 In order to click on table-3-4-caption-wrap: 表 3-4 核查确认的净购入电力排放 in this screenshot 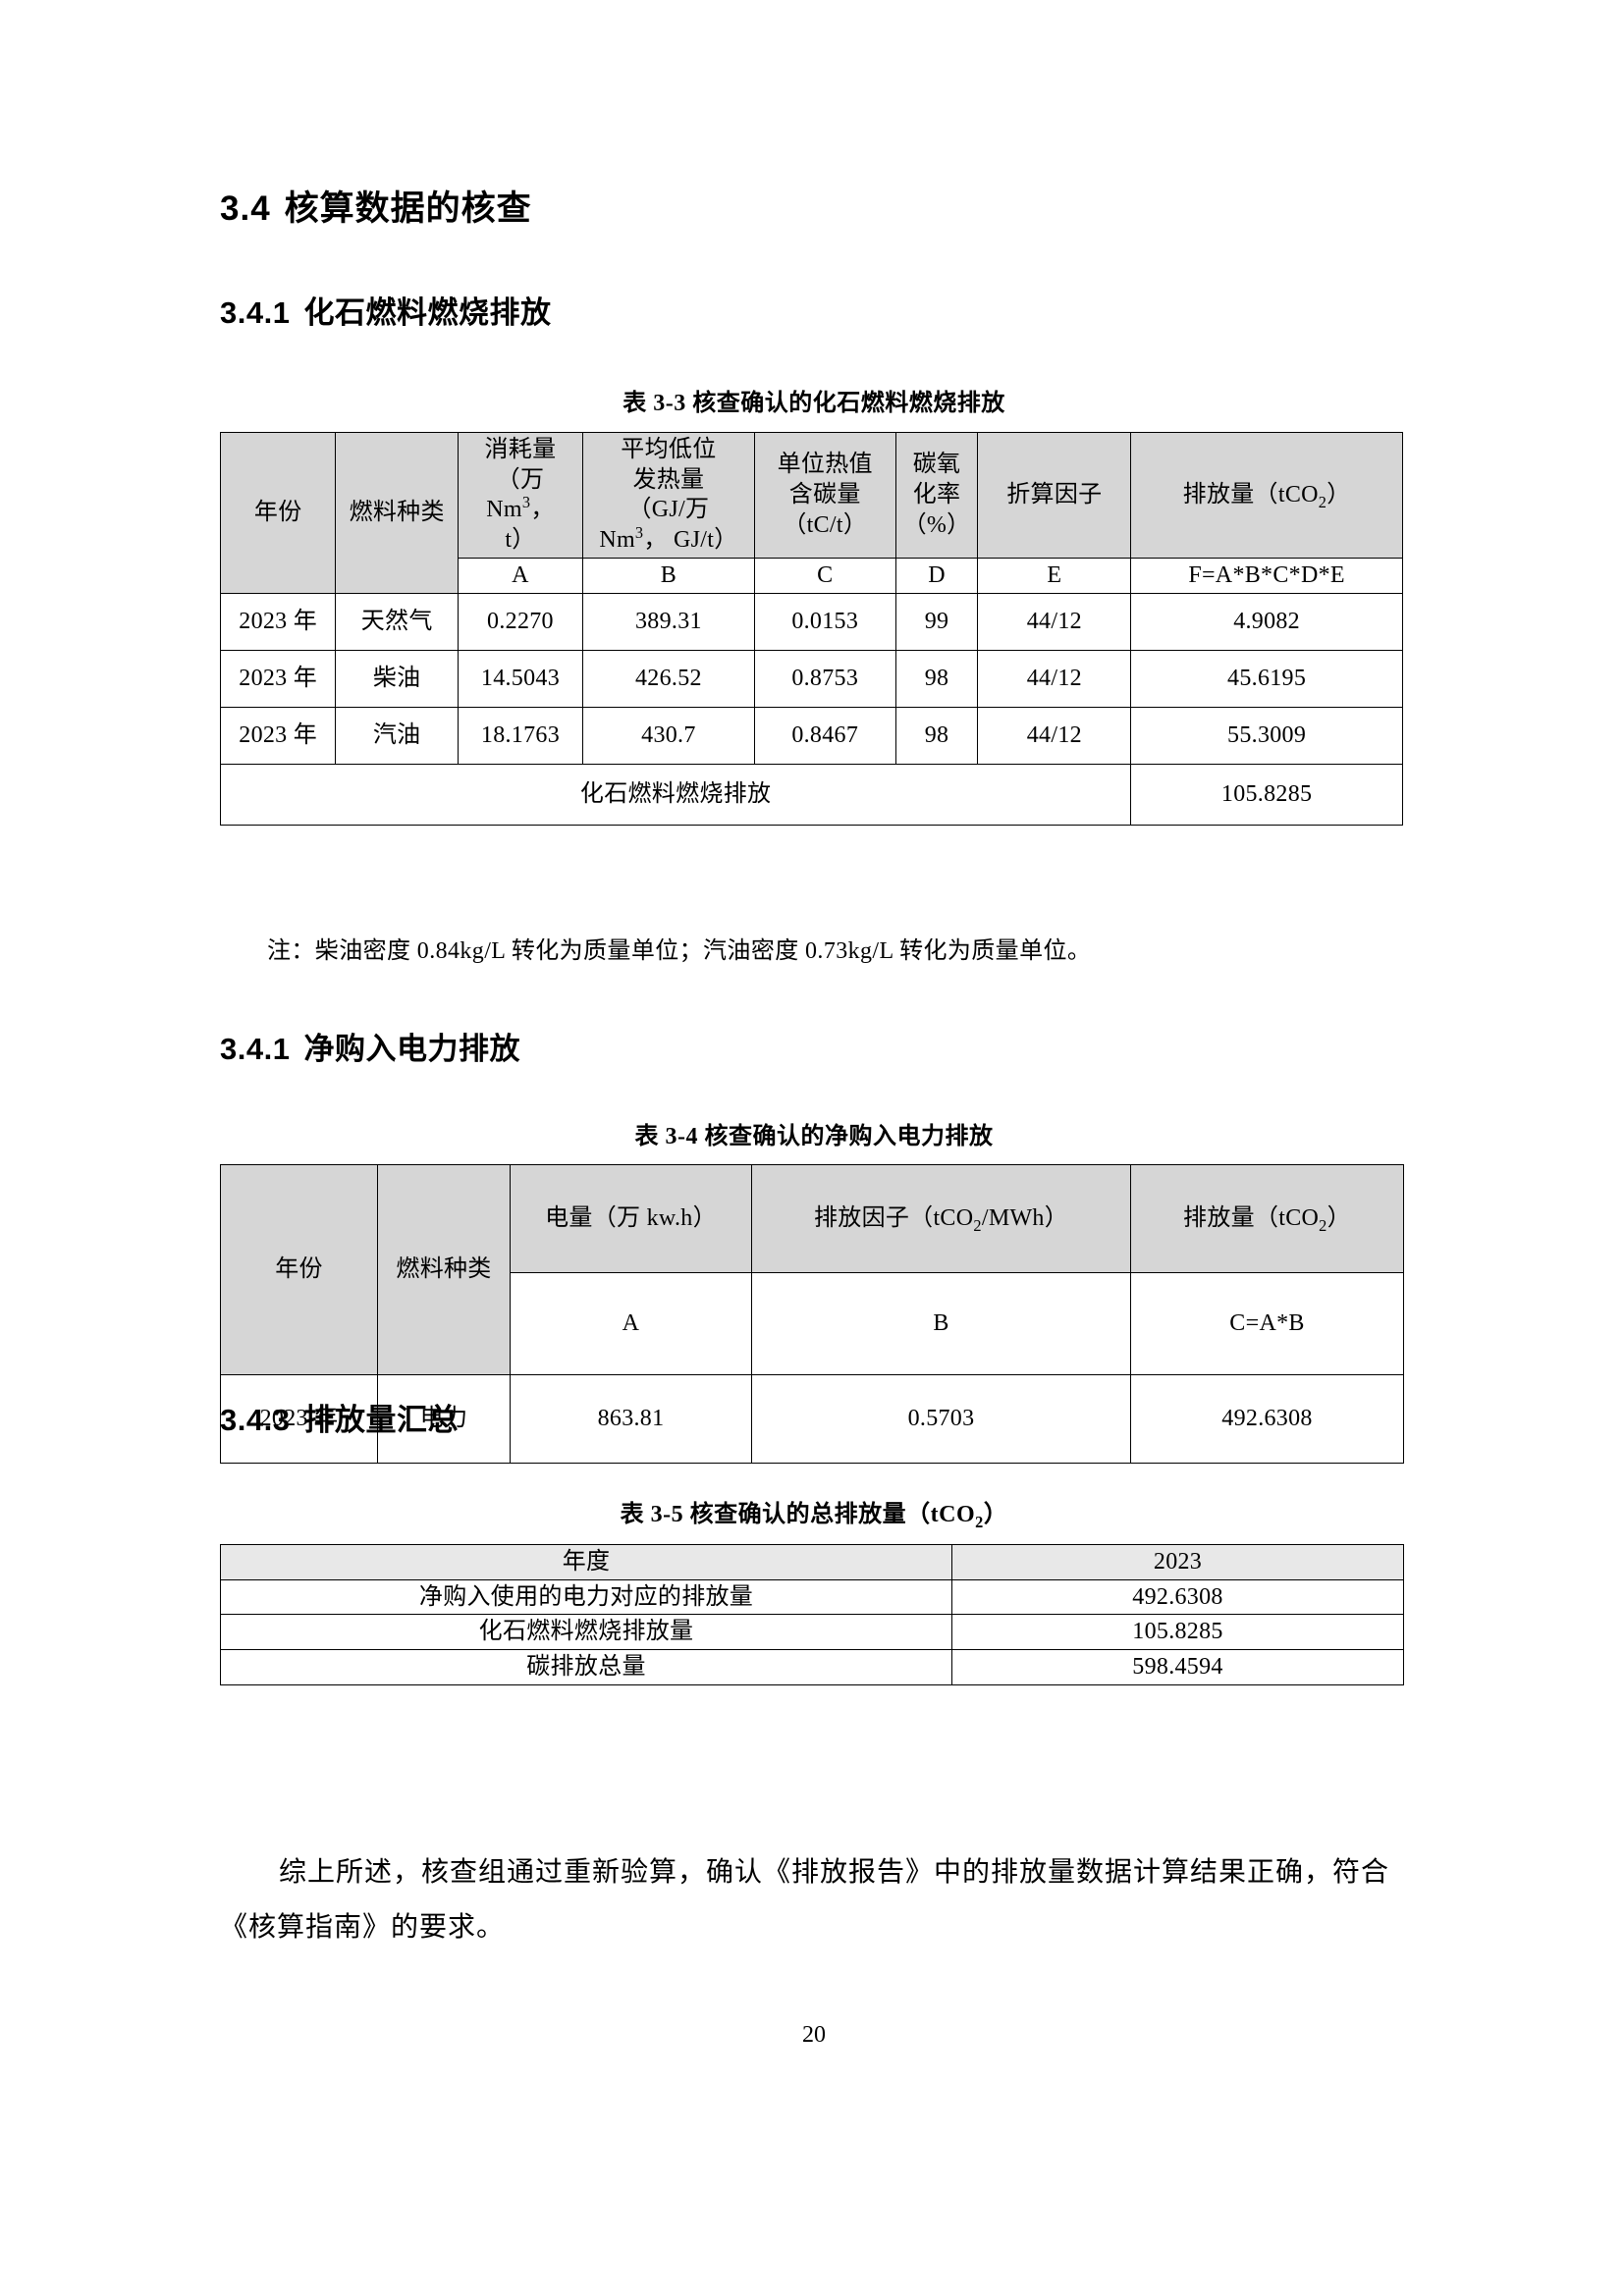, I will do `click(814, 1137)`.